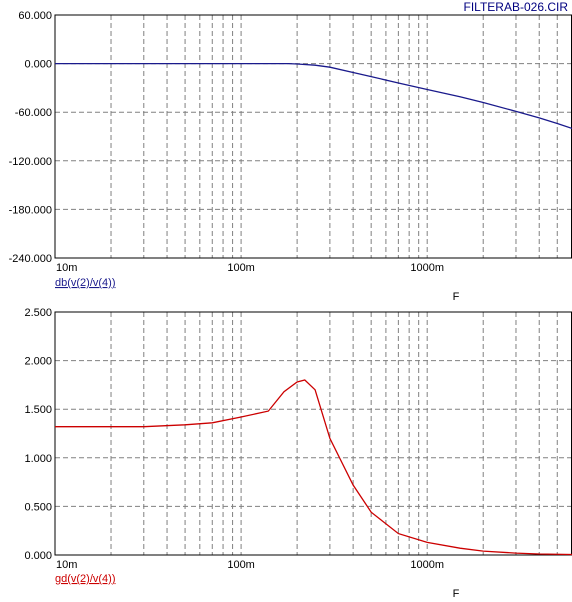 Image resolution: width=572 pixels, height=602 pixels. What do you see at coordinates (38, 410) in the screenshot?
I see `y-tick-label: 1.500` at bounding box center [38, 410].